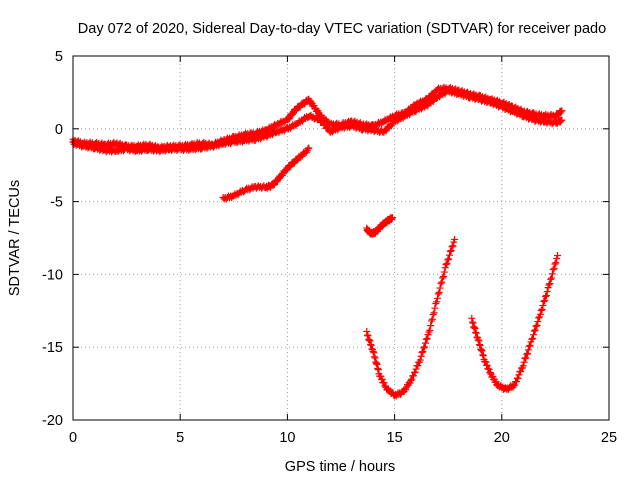 This screenshot has height=485, width=640. I want to click on x-tick-label: 20, so click(502, 438).